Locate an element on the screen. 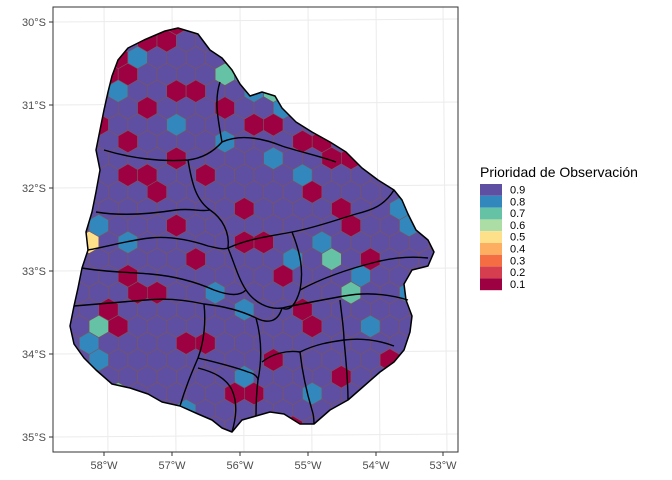 The width and height of the screenshot is (672, 480). legend-label: 0.7 is located at coordinates (517, 214).